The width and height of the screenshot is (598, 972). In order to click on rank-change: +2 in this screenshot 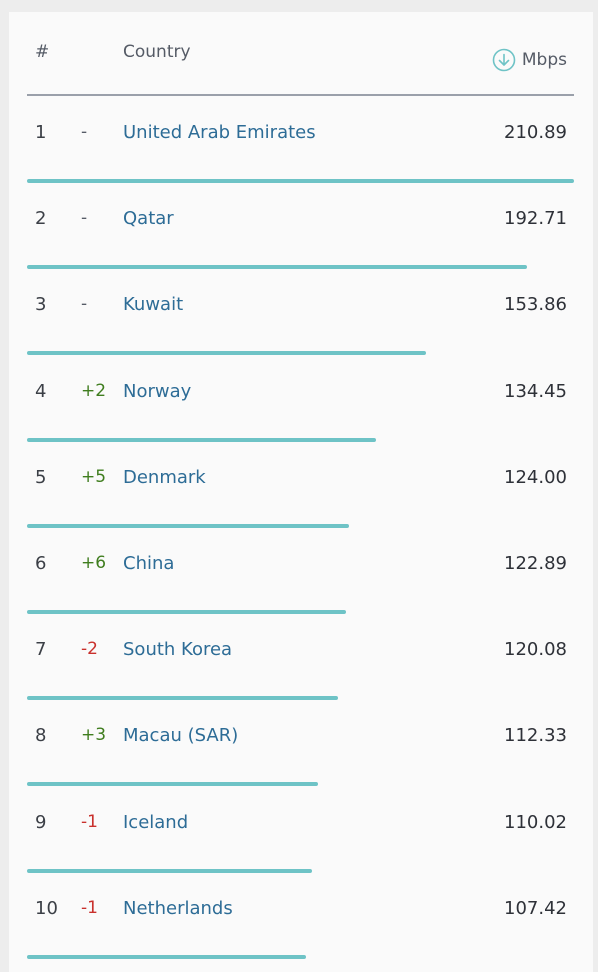, I will do `click(94, 390)`.